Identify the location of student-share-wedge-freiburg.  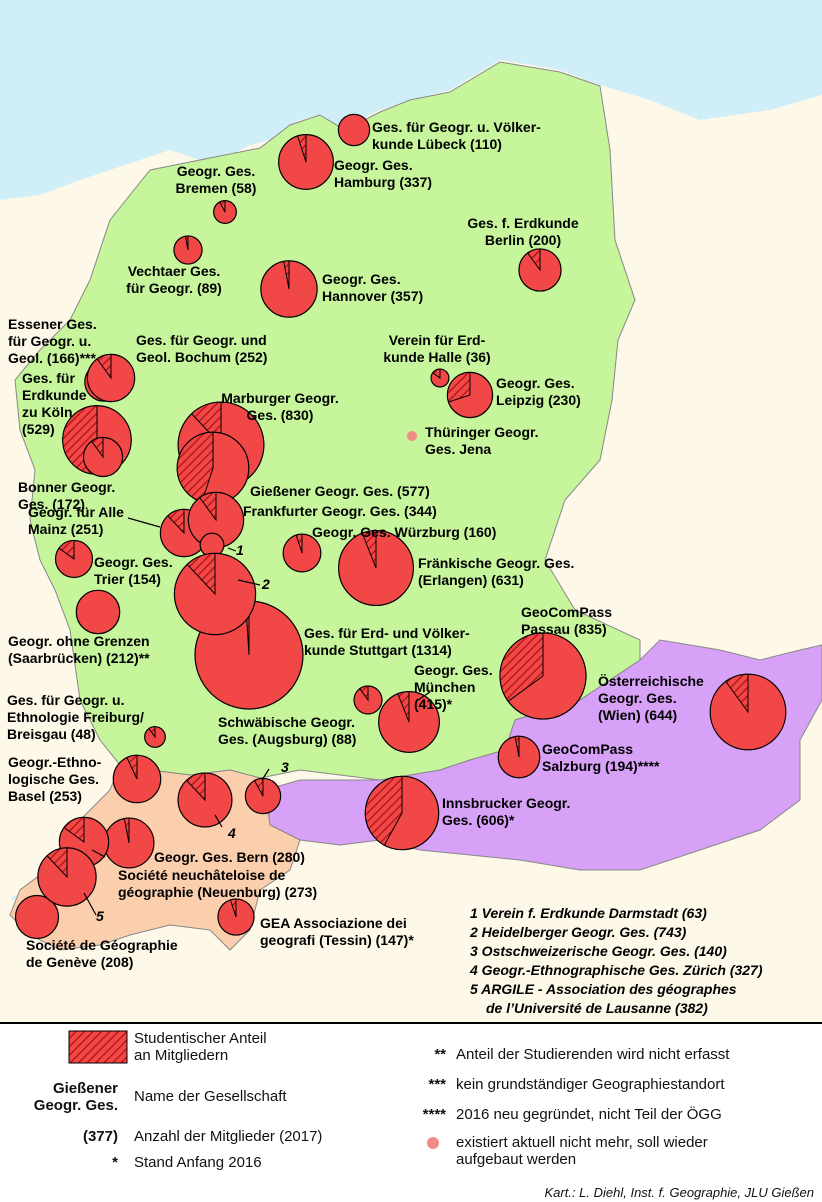
(152, 732).